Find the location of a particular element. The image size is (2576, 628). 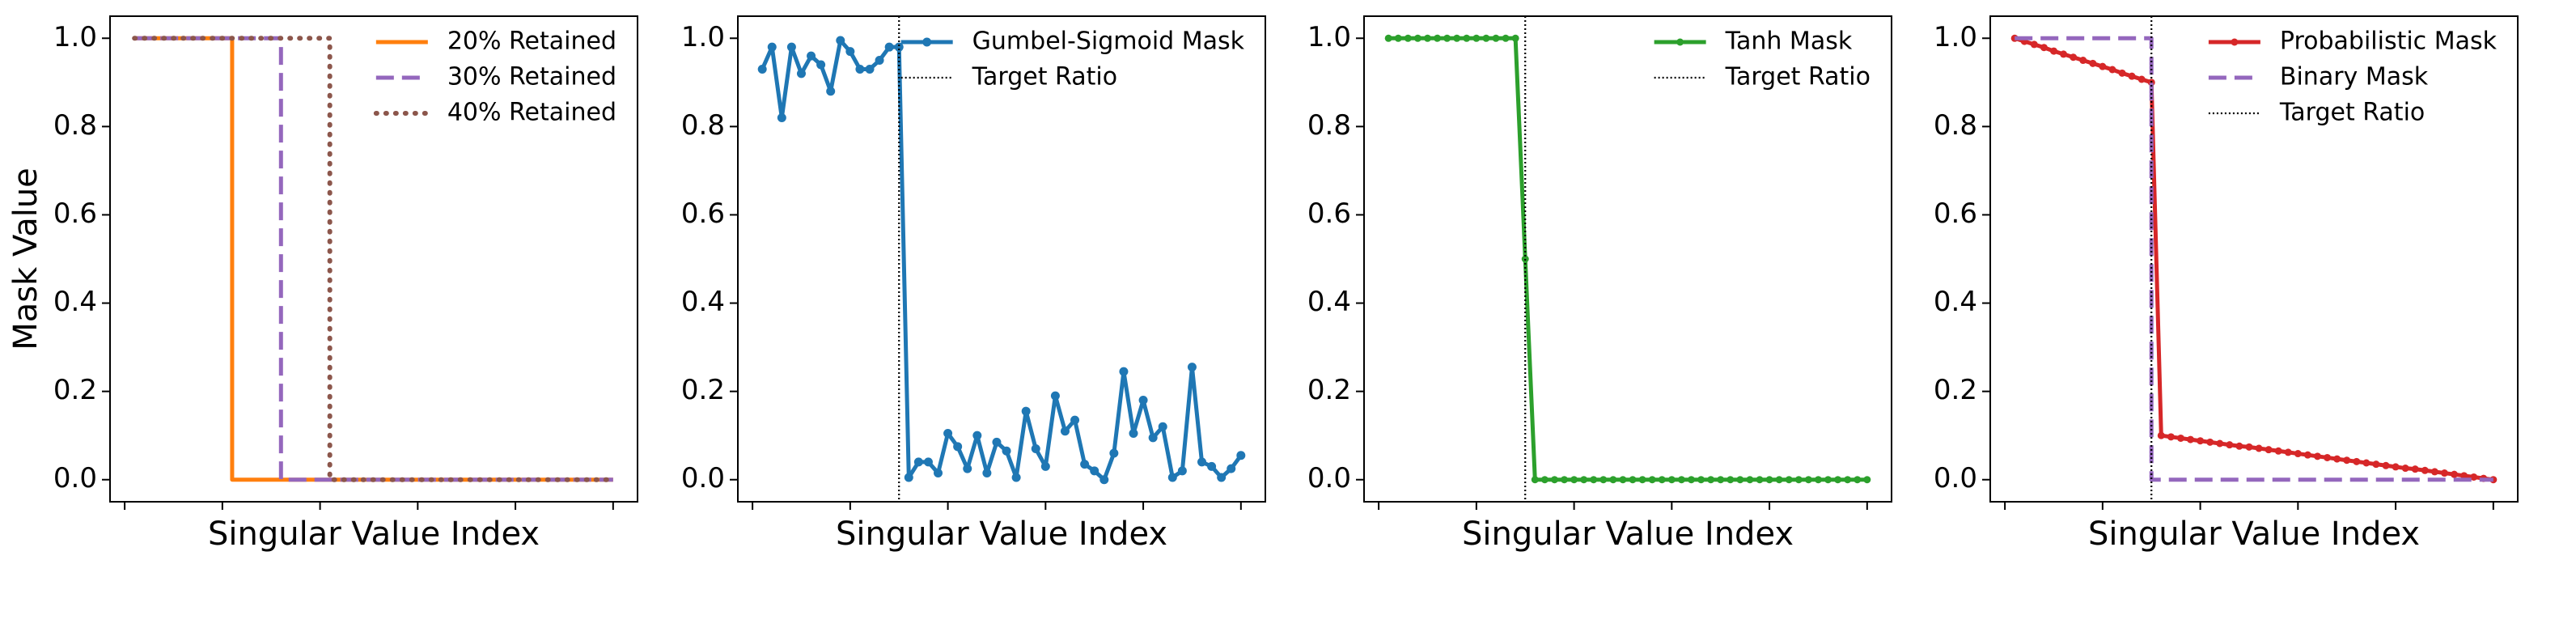

legend-marker is located at coordinates (1680, 42).